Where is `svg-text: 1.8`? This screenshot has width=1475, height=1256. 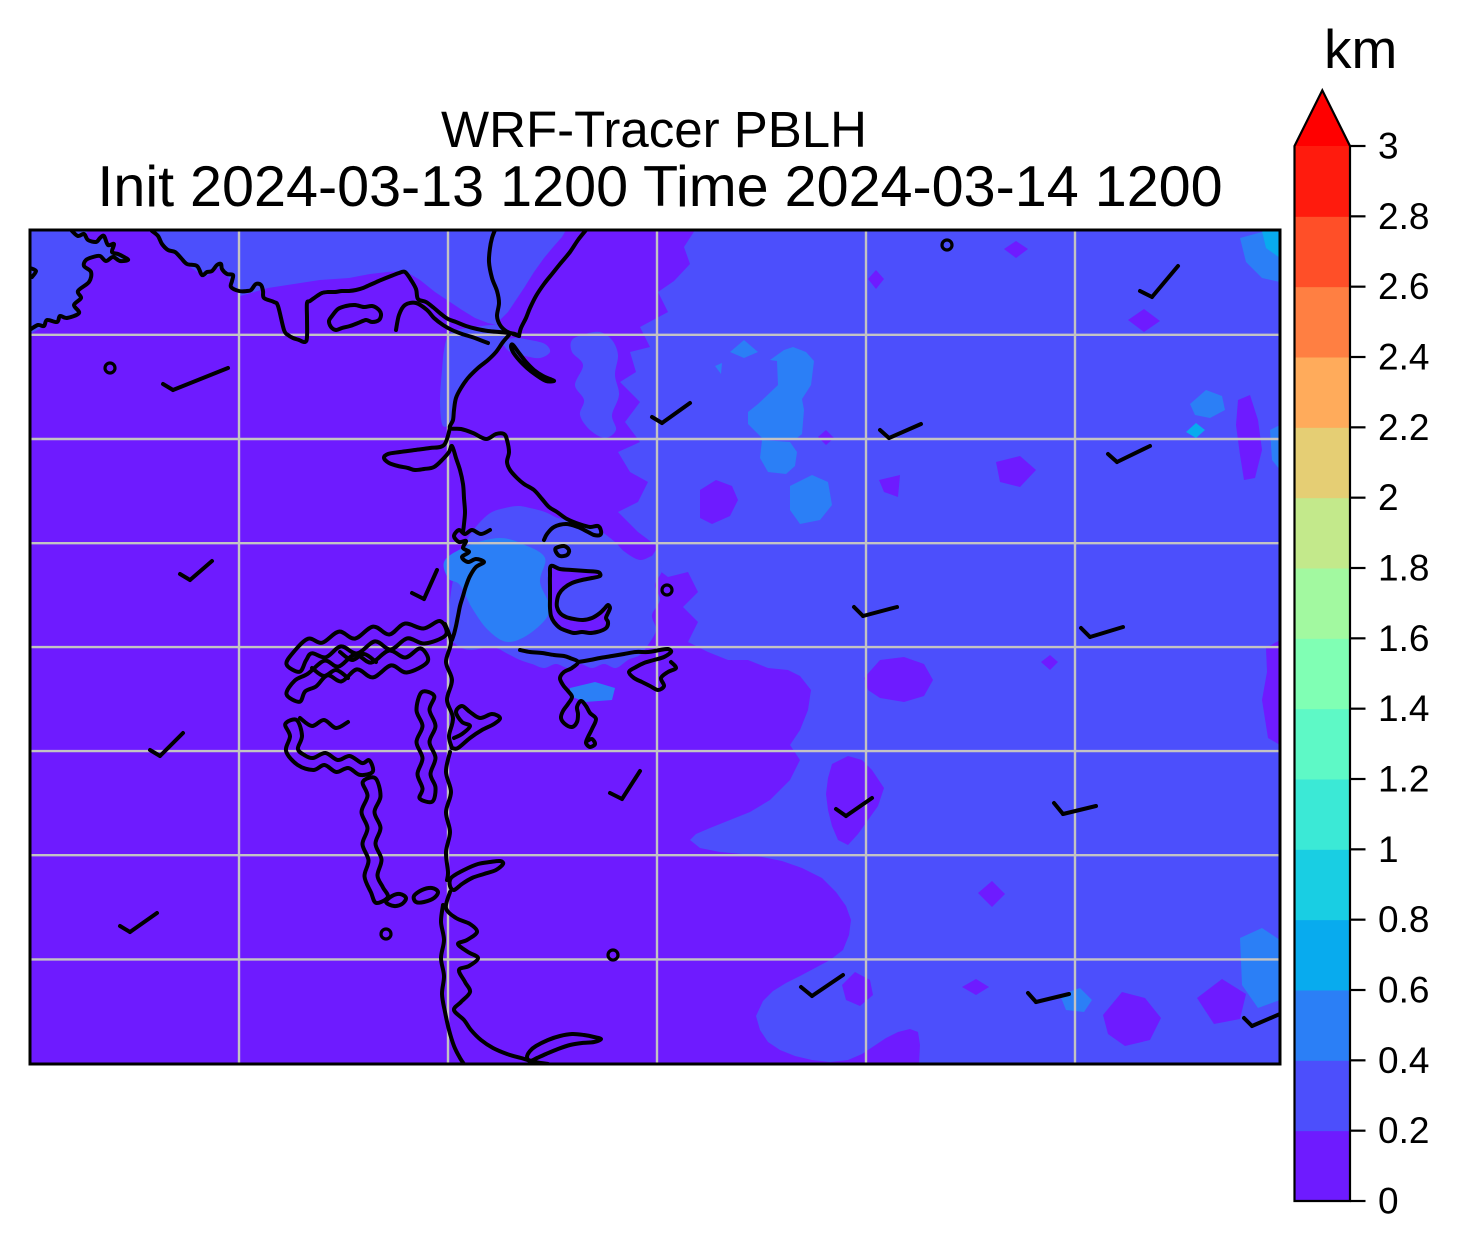
svg-text: 1.8 is located at coordinates (1403, 568).